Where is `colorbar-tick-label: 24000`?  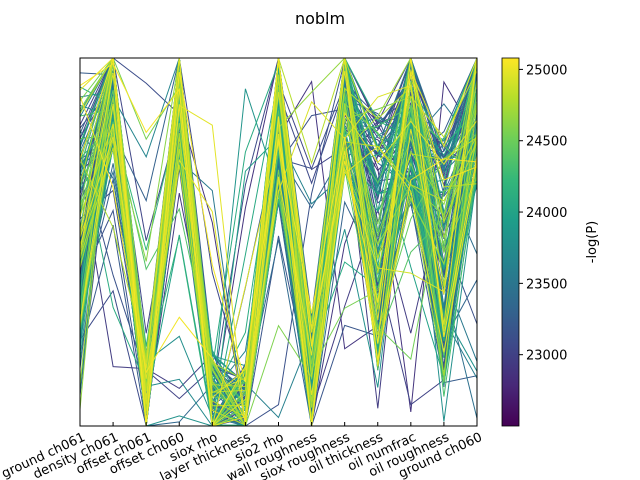
colorbar-tick-label: 24000 is located at coordinates (546, 213).